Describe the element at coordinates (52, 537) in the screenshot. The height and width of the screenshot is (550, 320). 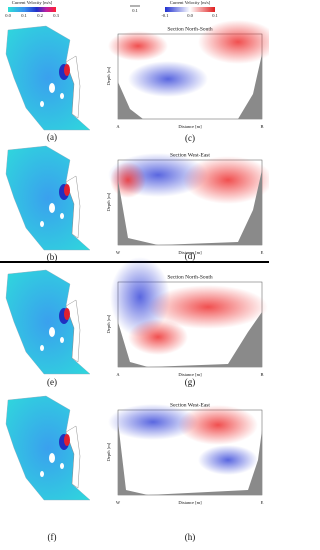
I see `panel-label: (f)` at that location.